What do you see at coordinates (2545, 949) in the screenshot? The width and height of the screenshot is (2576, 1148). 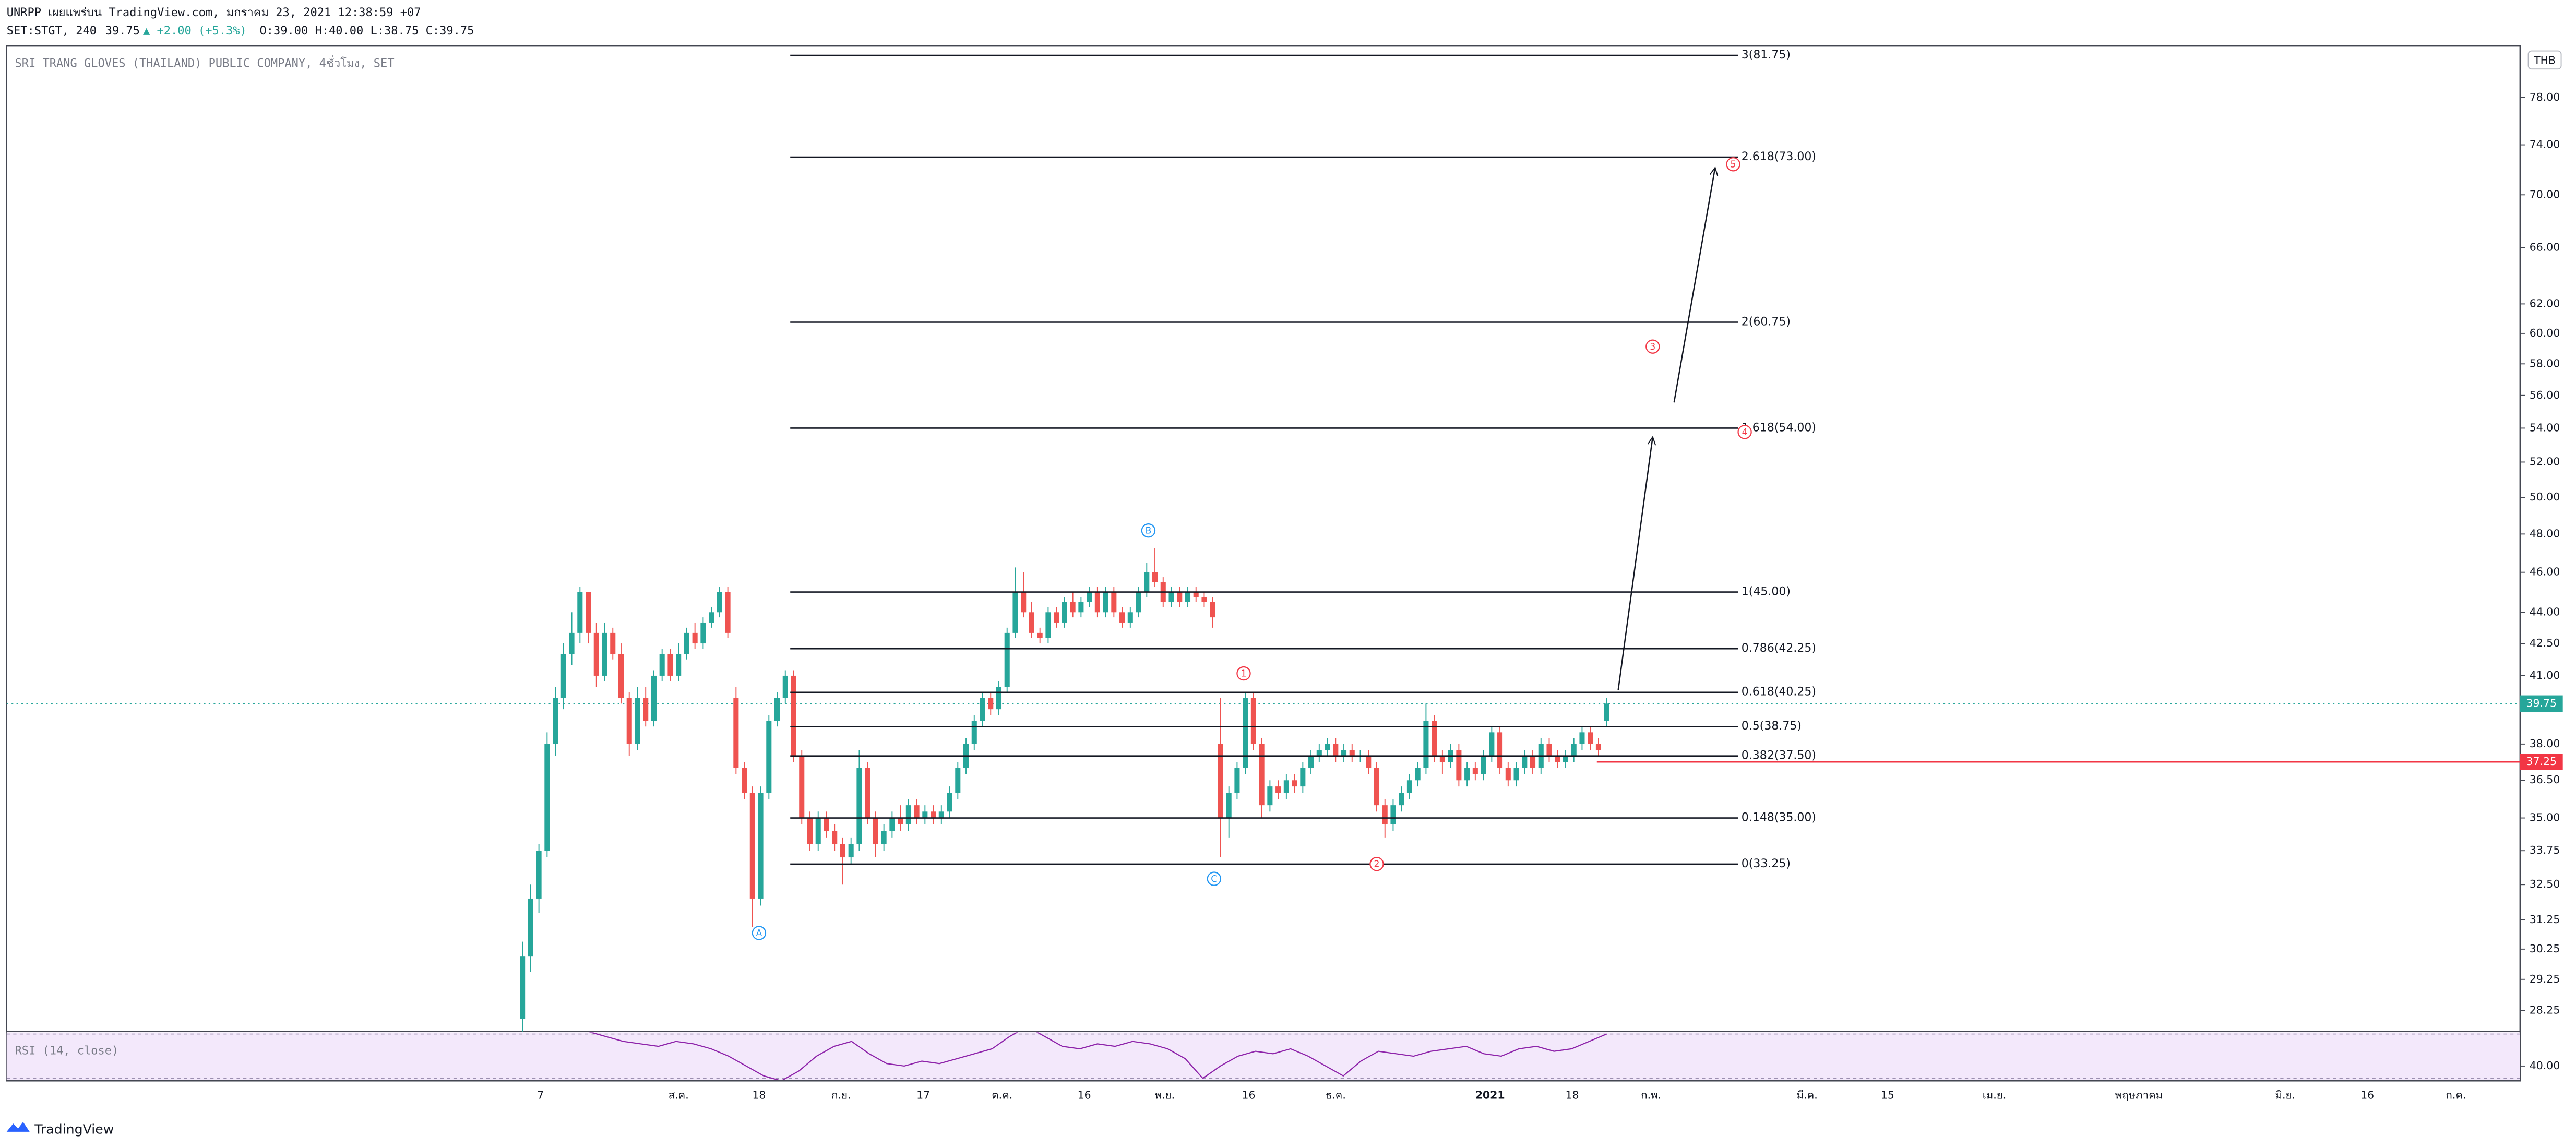 I see `y-tick-label: 30.25` at bounding box center [2545, 949].